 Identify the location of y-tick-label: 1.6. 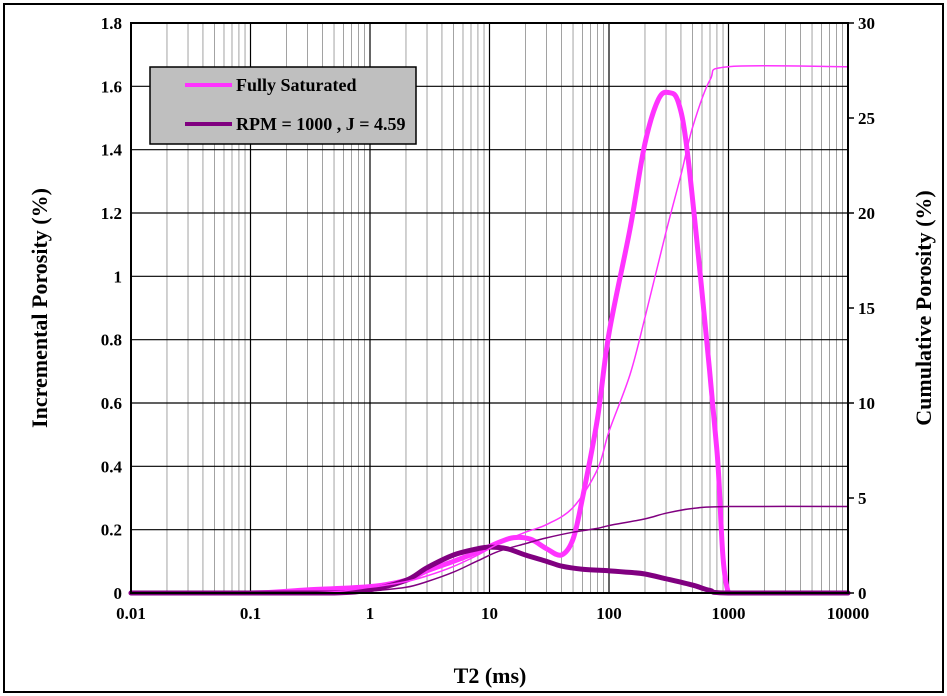
(111, 86).